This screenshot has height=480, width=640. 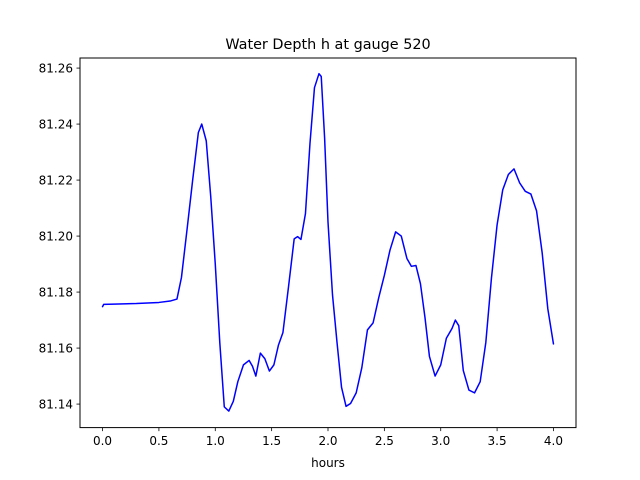 I want to click on x-tick-label: 4.0, so click(x=553, y=441).